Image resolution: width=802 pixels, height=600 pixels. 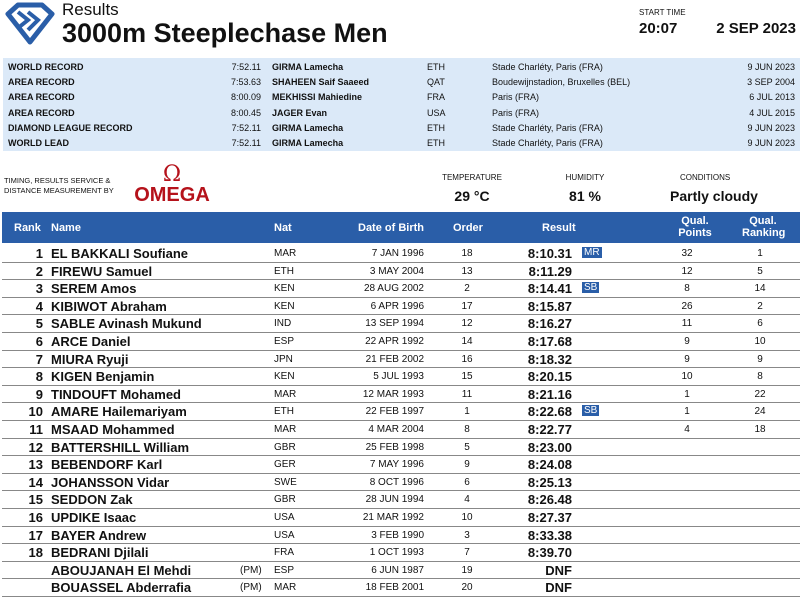 What do you see at coordinates (284, 553) in the screenshot?
I see `nationality: FRA` at bounding box center [284, 553].